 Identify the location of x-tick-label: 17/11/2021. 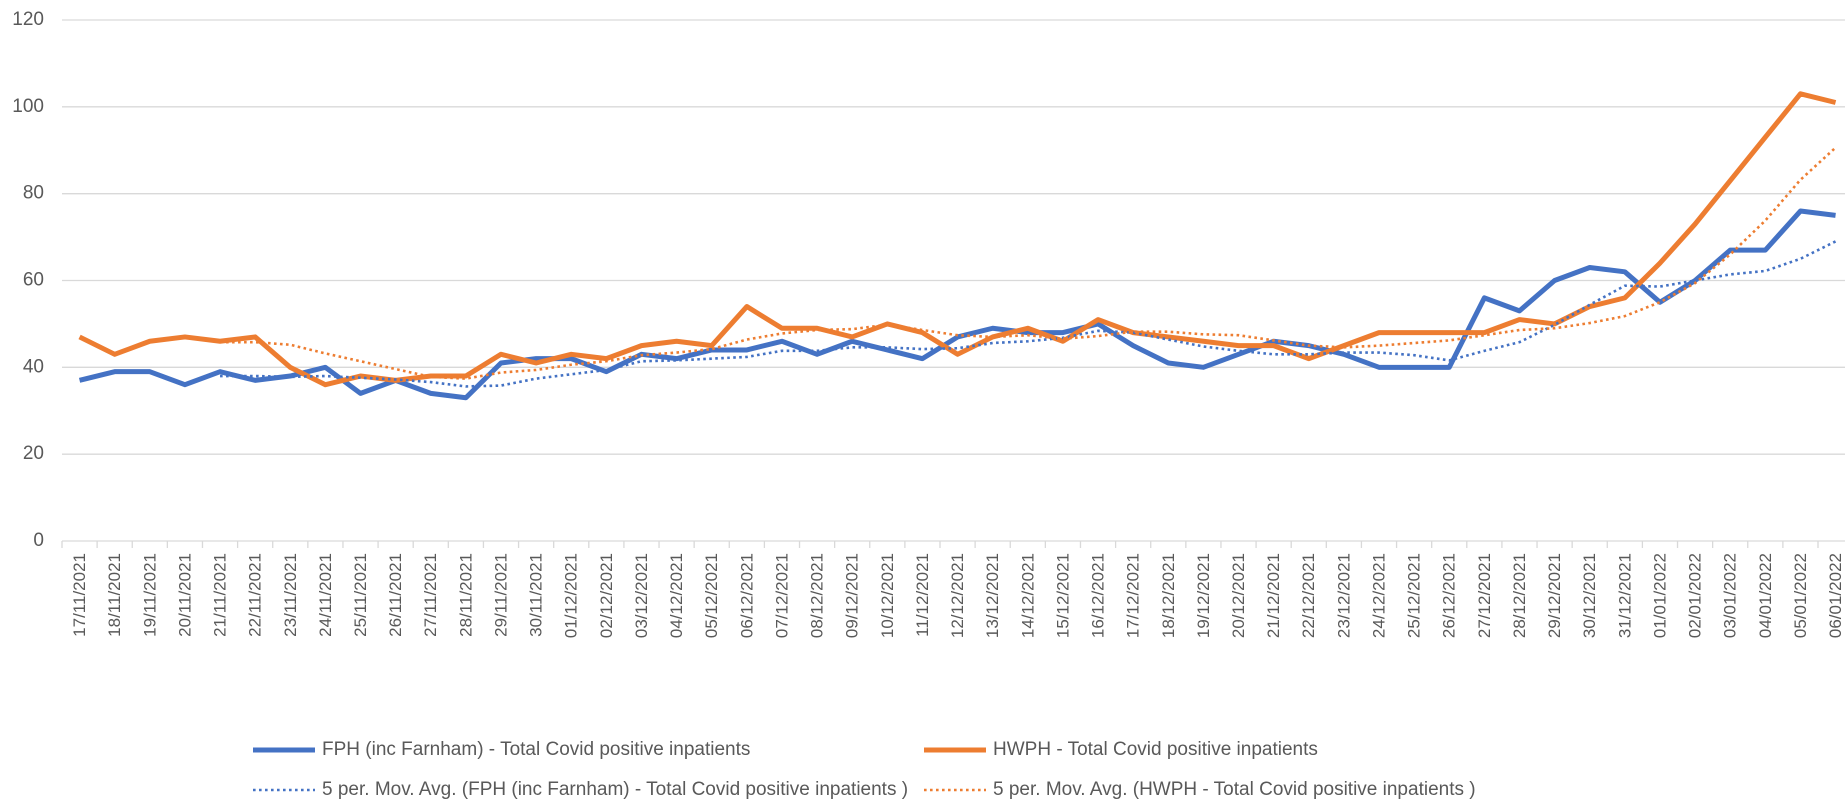
(79, 595).